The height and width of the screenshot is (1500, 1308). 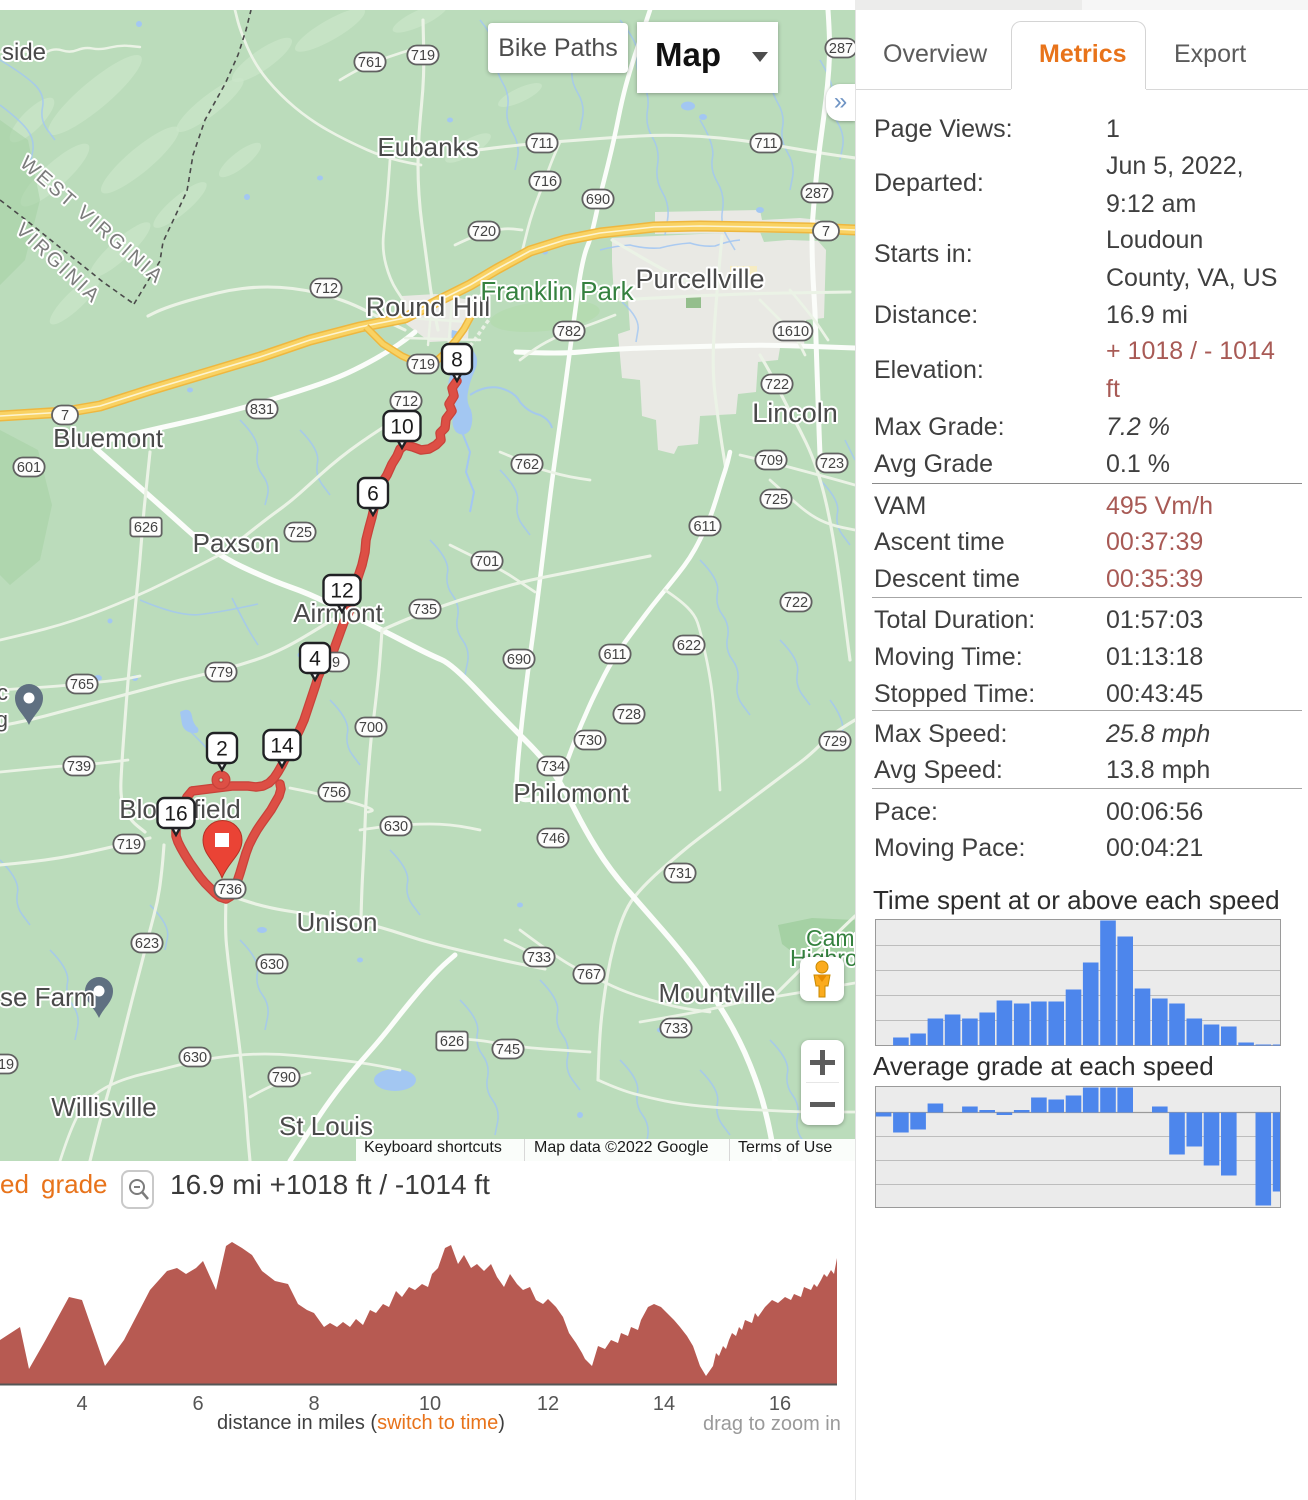 I want to click on svg-text: 720, so click(x=484, y=232).